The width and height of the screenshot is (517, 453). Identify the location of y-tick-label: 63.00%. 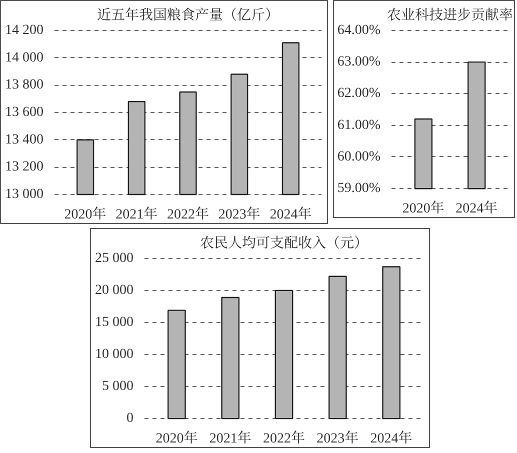
(359, 62).